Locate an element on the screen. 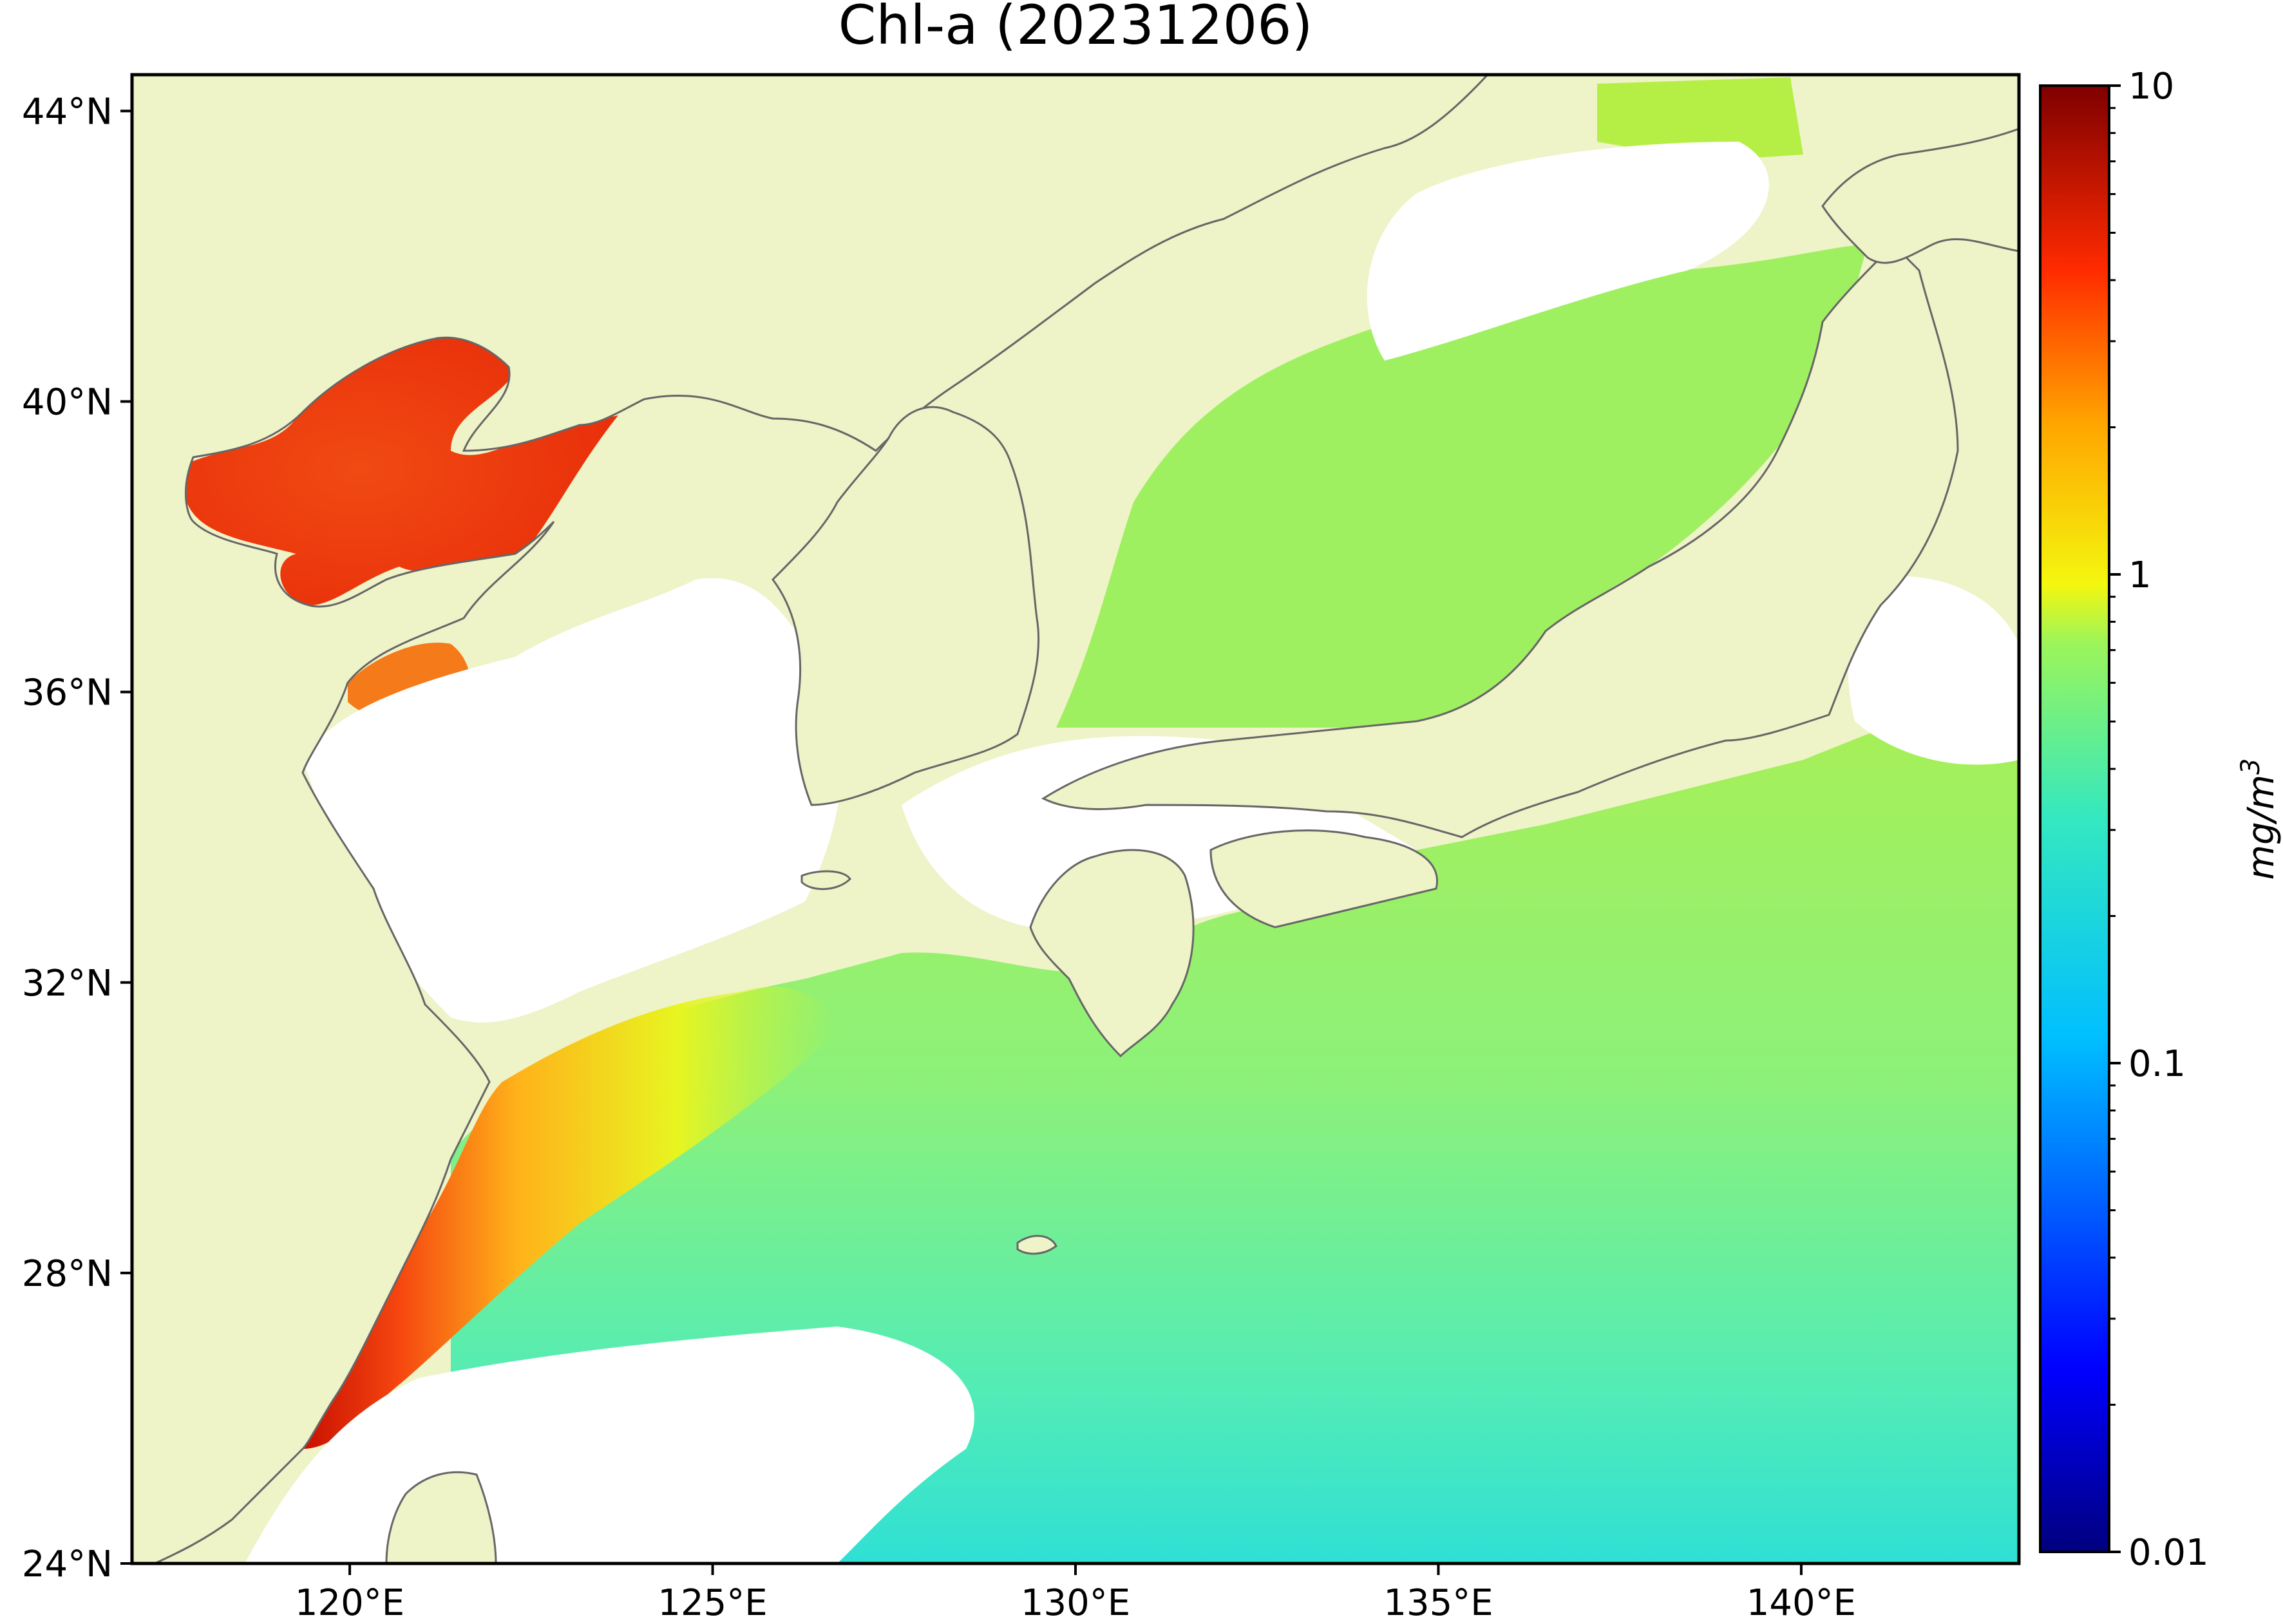 The width and height of the screenshot is (2283, 1624). lon-tick-label: 120°E is located at coordinates (349, 1603).